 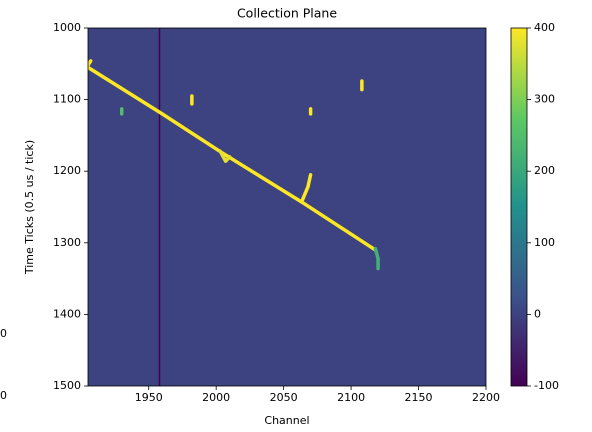 What do you see at coordinates (286, 420) in the screenshot?
I see `x-axis-label: Channel` at bounding box center [286, 420].